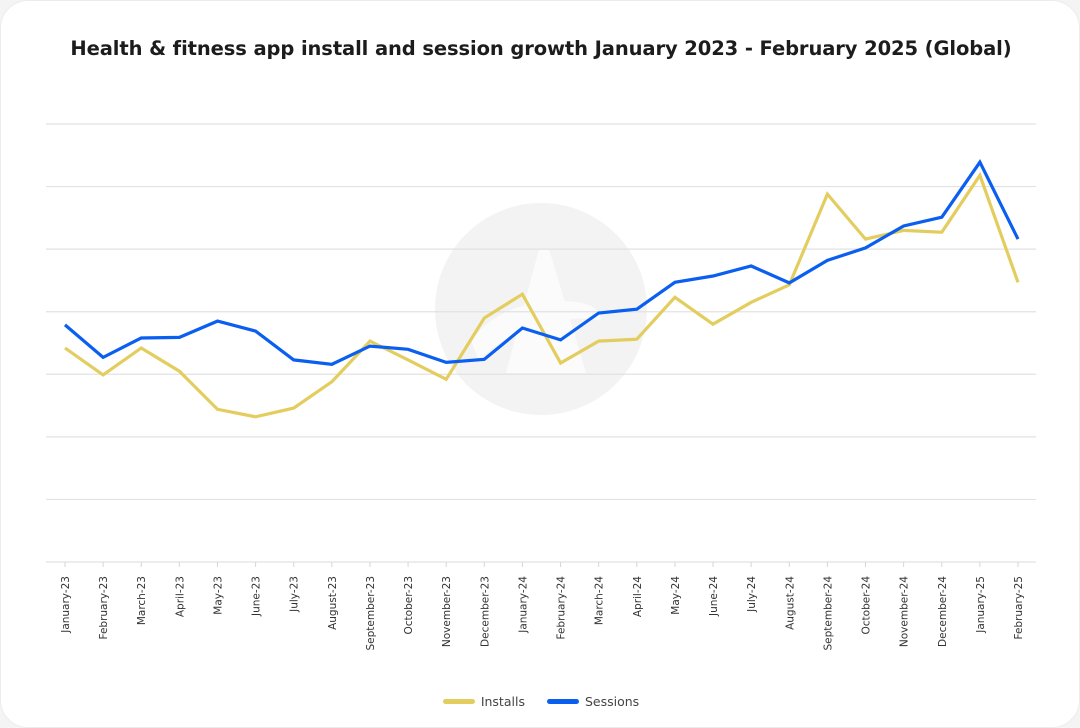  I want to click on sessions-swatch-icon, so click(562, 701).